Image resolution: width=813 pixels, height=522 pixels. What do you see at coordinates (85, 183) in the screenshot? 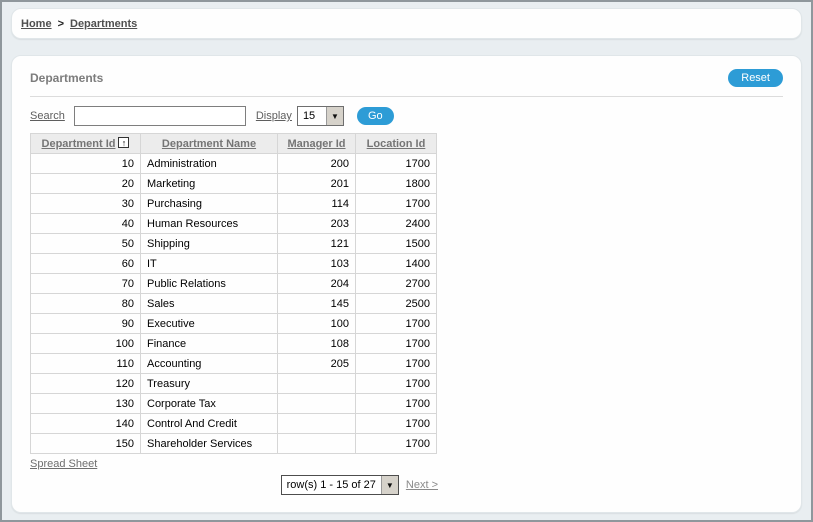
I see `table-cell: 20` at bounding box center [85, 183].